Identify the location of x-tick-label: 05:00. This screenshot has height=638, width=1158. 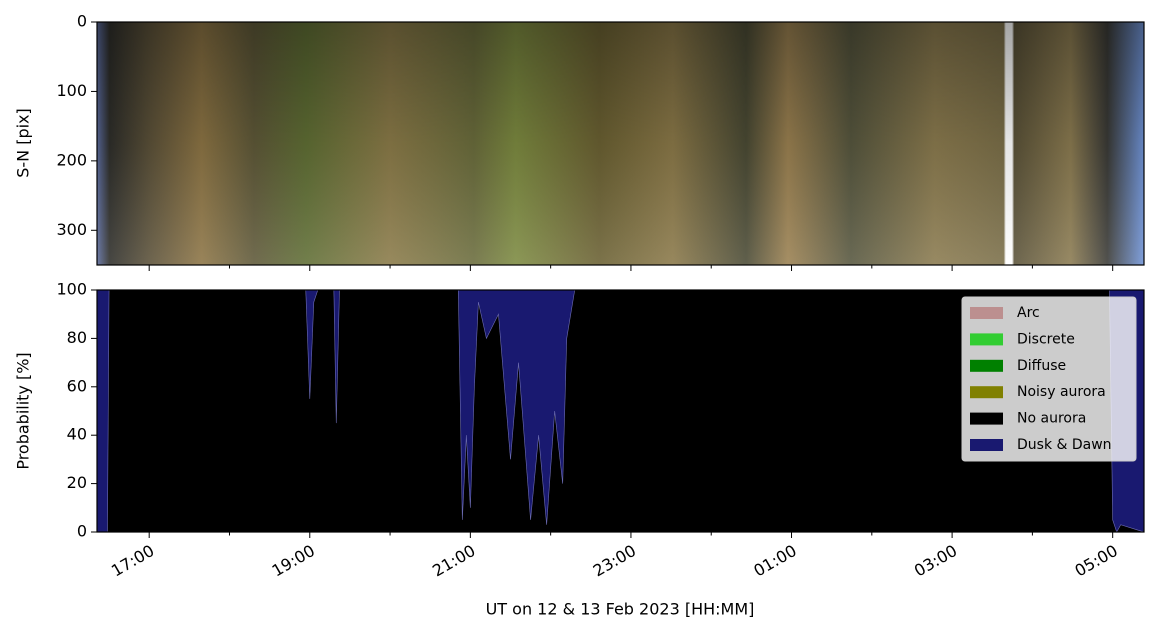
(1096, 561).